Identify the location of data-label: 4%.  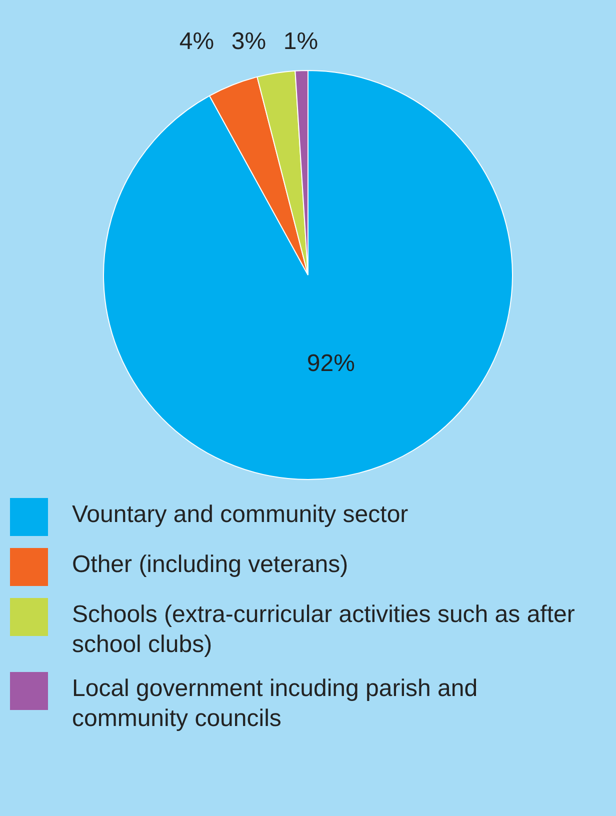
(196, 42).